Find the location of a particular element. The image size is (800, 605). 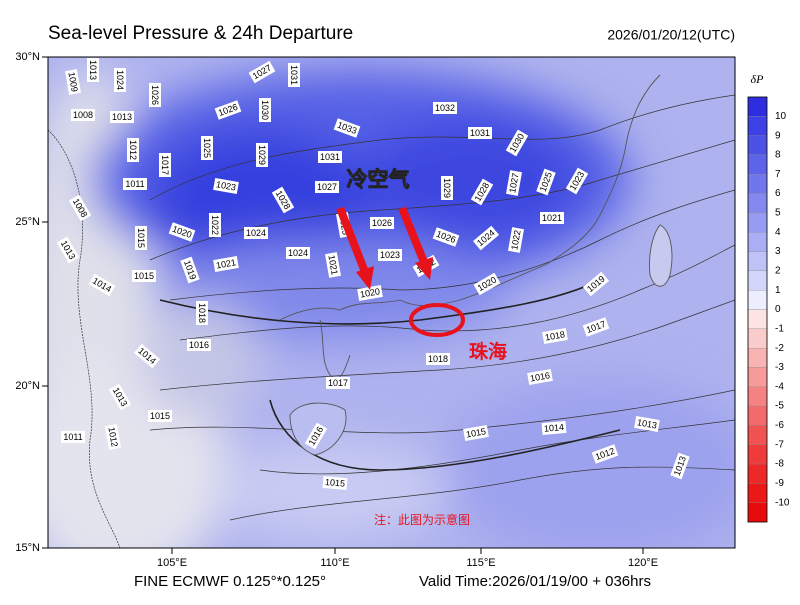

contour-label: 1011 is located at coordinates (135, 184).